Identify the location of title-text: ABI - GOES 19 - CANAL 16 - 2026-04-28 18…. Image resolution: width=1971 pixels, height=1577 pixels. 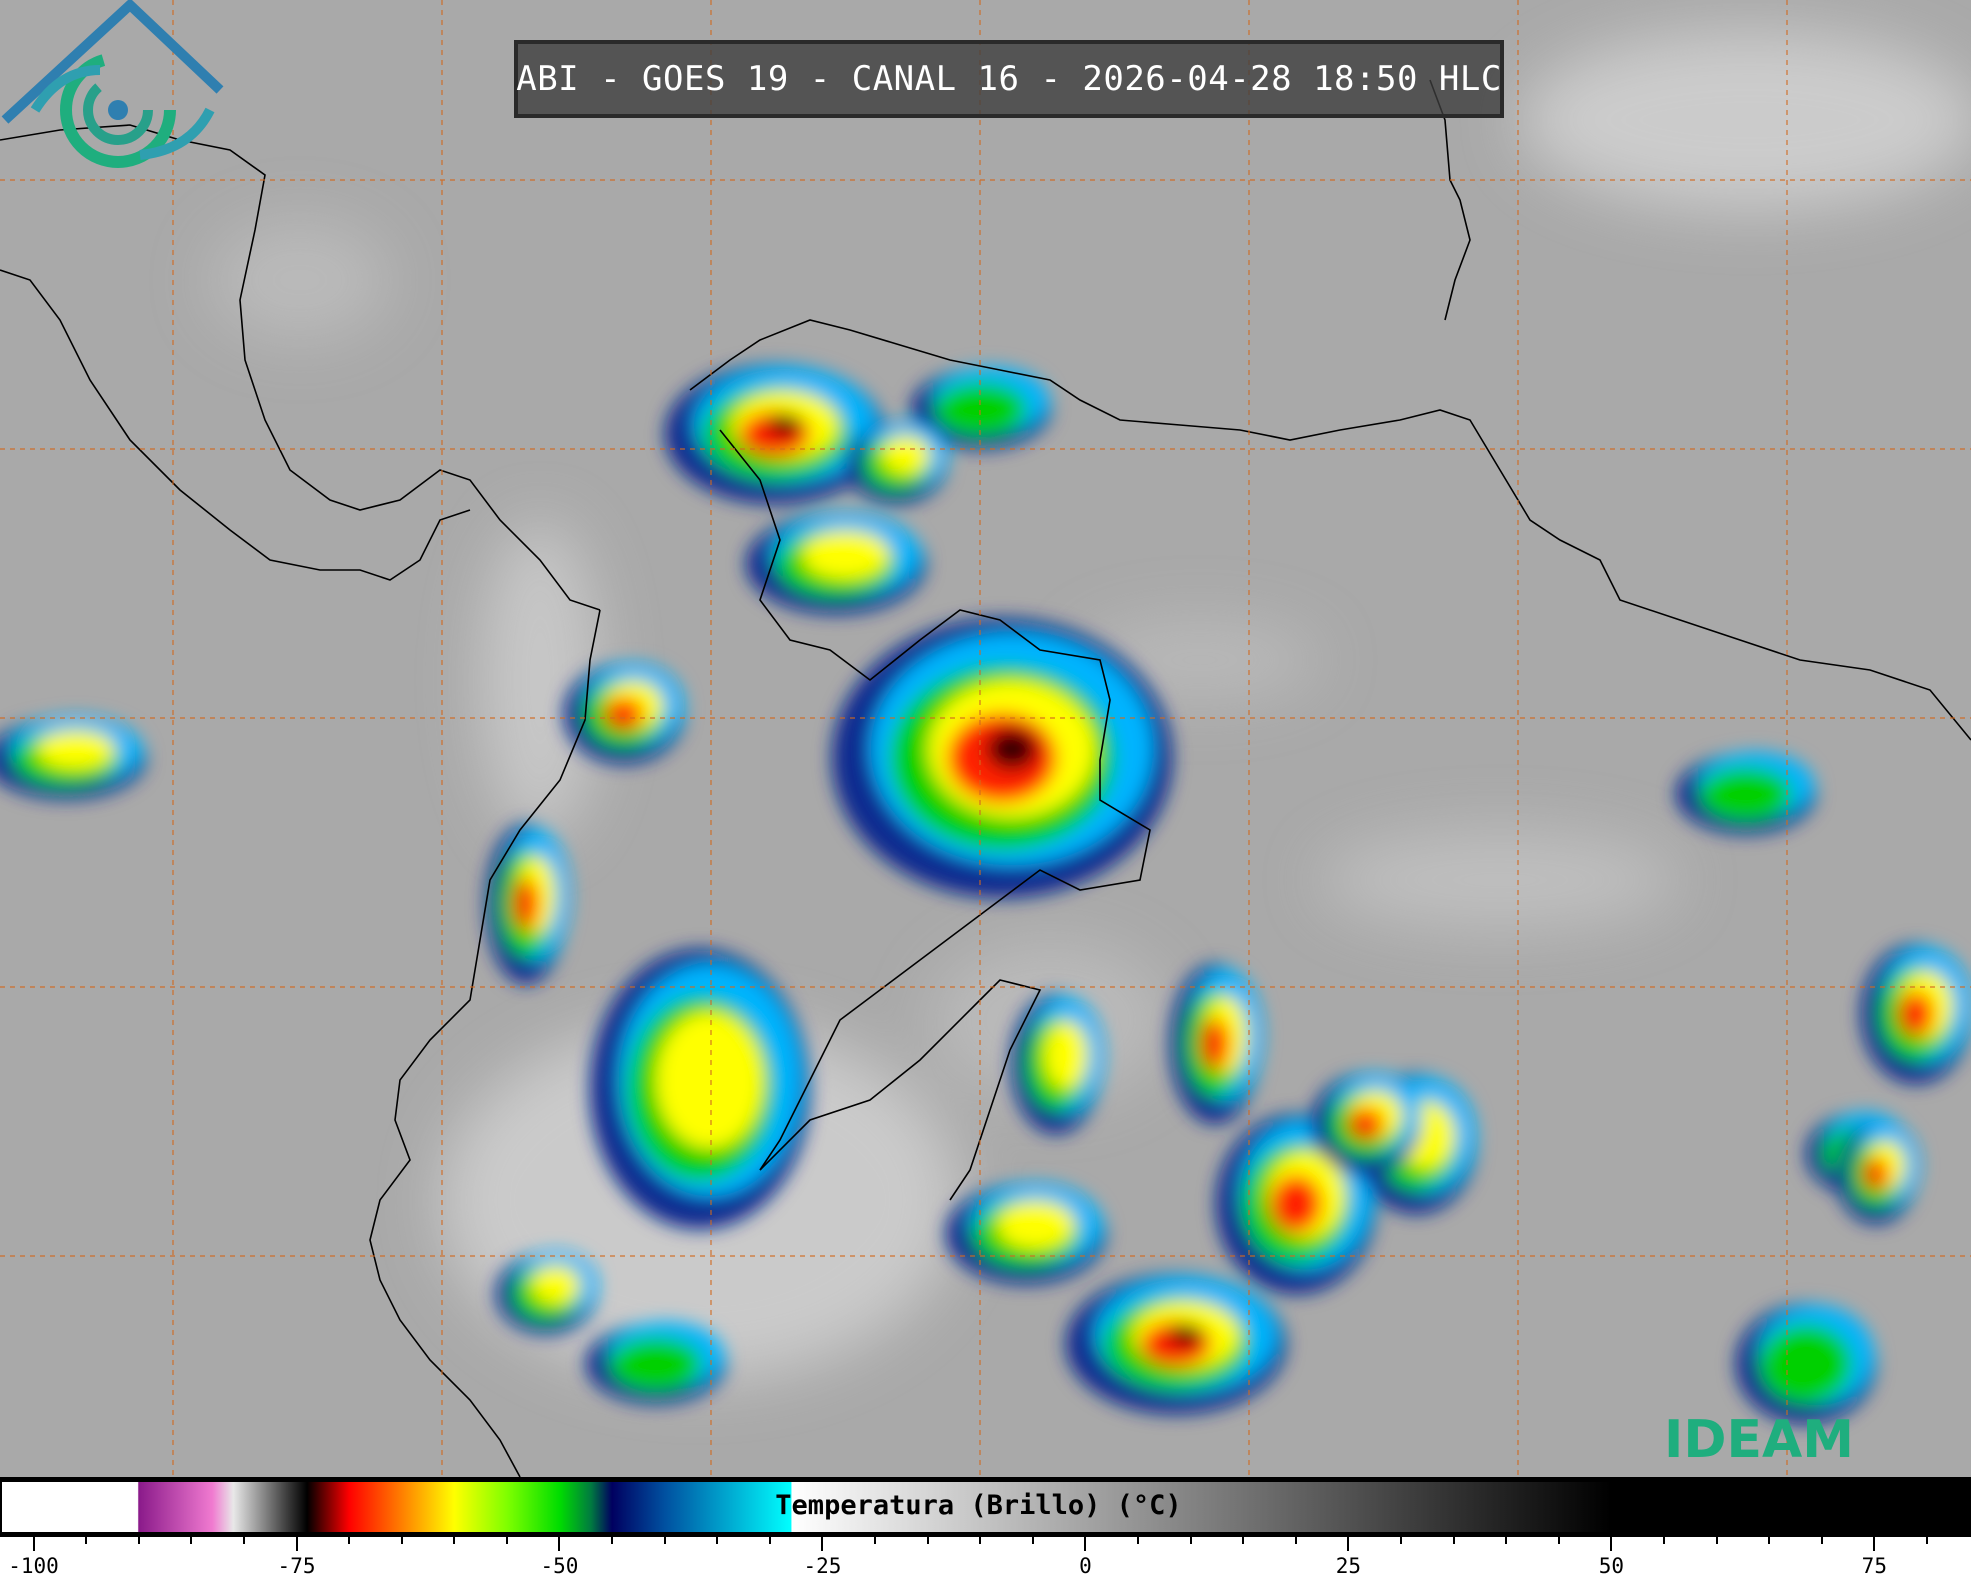
(1009, 79).